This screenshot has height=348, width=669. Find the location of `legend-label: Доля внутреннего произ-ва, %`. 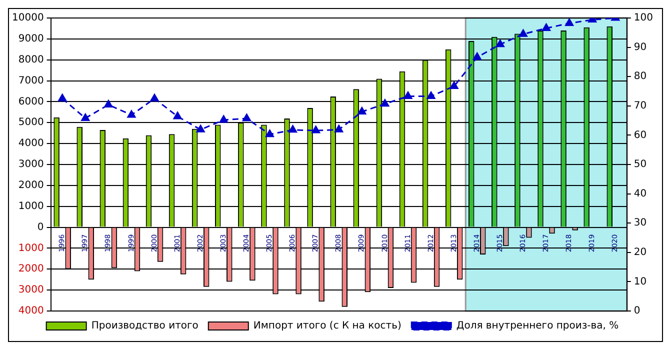

legend-label: Доля внутреннего произ-ва, % is located at coordinates (537, 326).